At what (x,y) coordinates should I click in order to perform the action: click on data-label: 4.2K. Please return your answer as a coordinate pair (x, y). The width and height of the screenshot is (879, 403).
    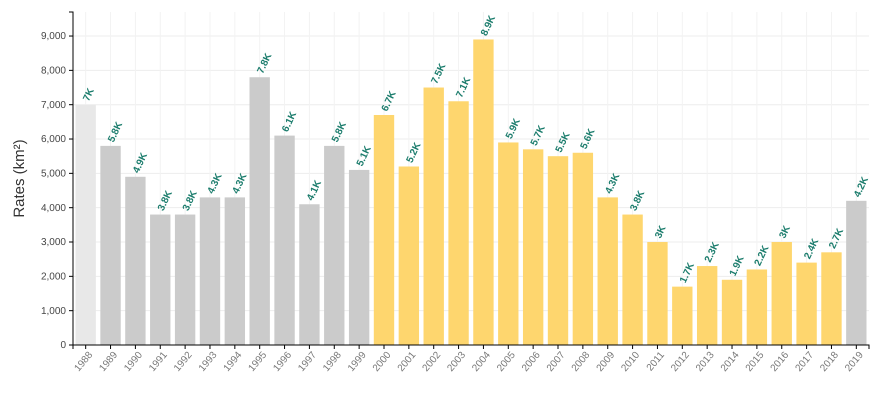
    Looking at the image, I should click on (862, 187).